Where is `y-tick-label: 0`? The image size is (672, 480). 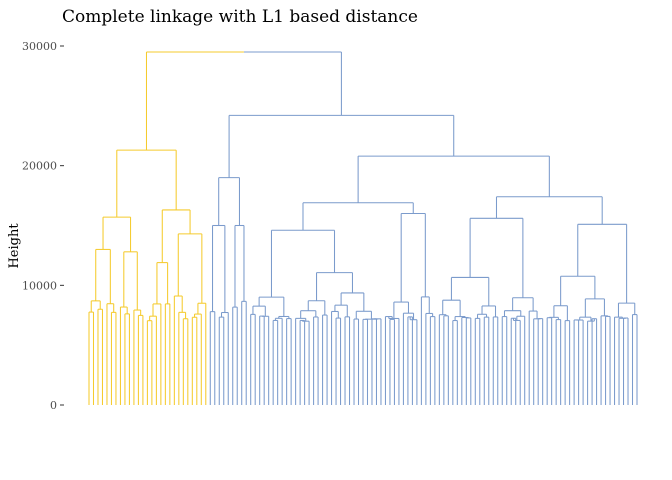 y-tick-label: 0 is located at coordinates (53, 405).